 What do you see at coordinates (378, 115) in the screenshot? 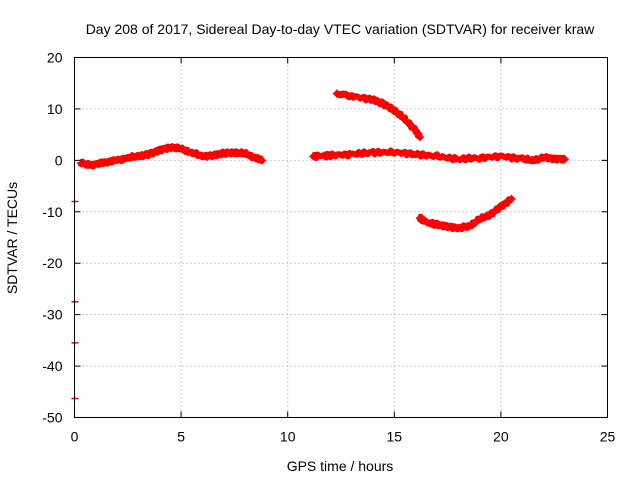
I see `series-line-segment-upper` at bounding box center [378, 115].